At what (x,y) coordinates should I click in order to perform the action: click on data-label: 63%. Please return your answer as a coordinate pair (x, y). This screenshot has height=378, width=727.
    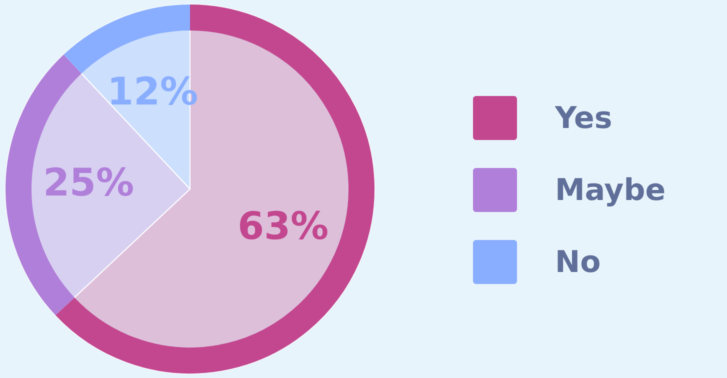
    Looking at the image, I should click on (283, 226).